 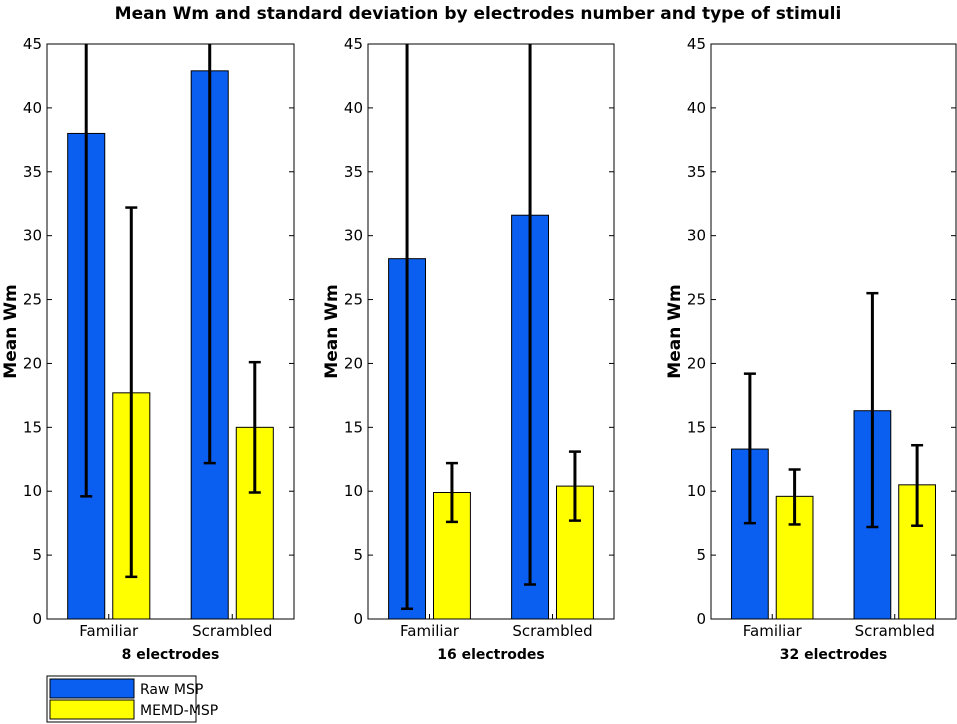 I want to click on legend-label: Raw MSP, so click(x=171, y=690).